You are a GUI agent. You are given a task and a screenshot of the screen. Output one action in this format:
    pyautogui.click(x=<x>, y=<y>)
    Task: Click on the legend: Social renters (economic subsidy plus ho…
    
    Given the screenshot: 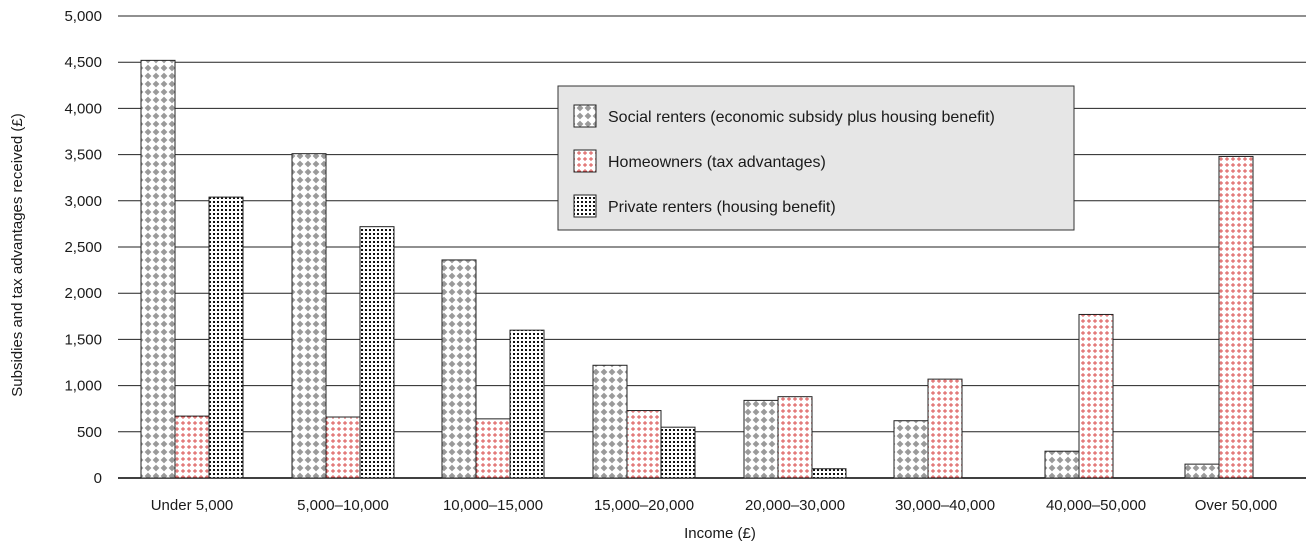 What is the action you would take?
    pyautogui.click(x=816, y=158)
    